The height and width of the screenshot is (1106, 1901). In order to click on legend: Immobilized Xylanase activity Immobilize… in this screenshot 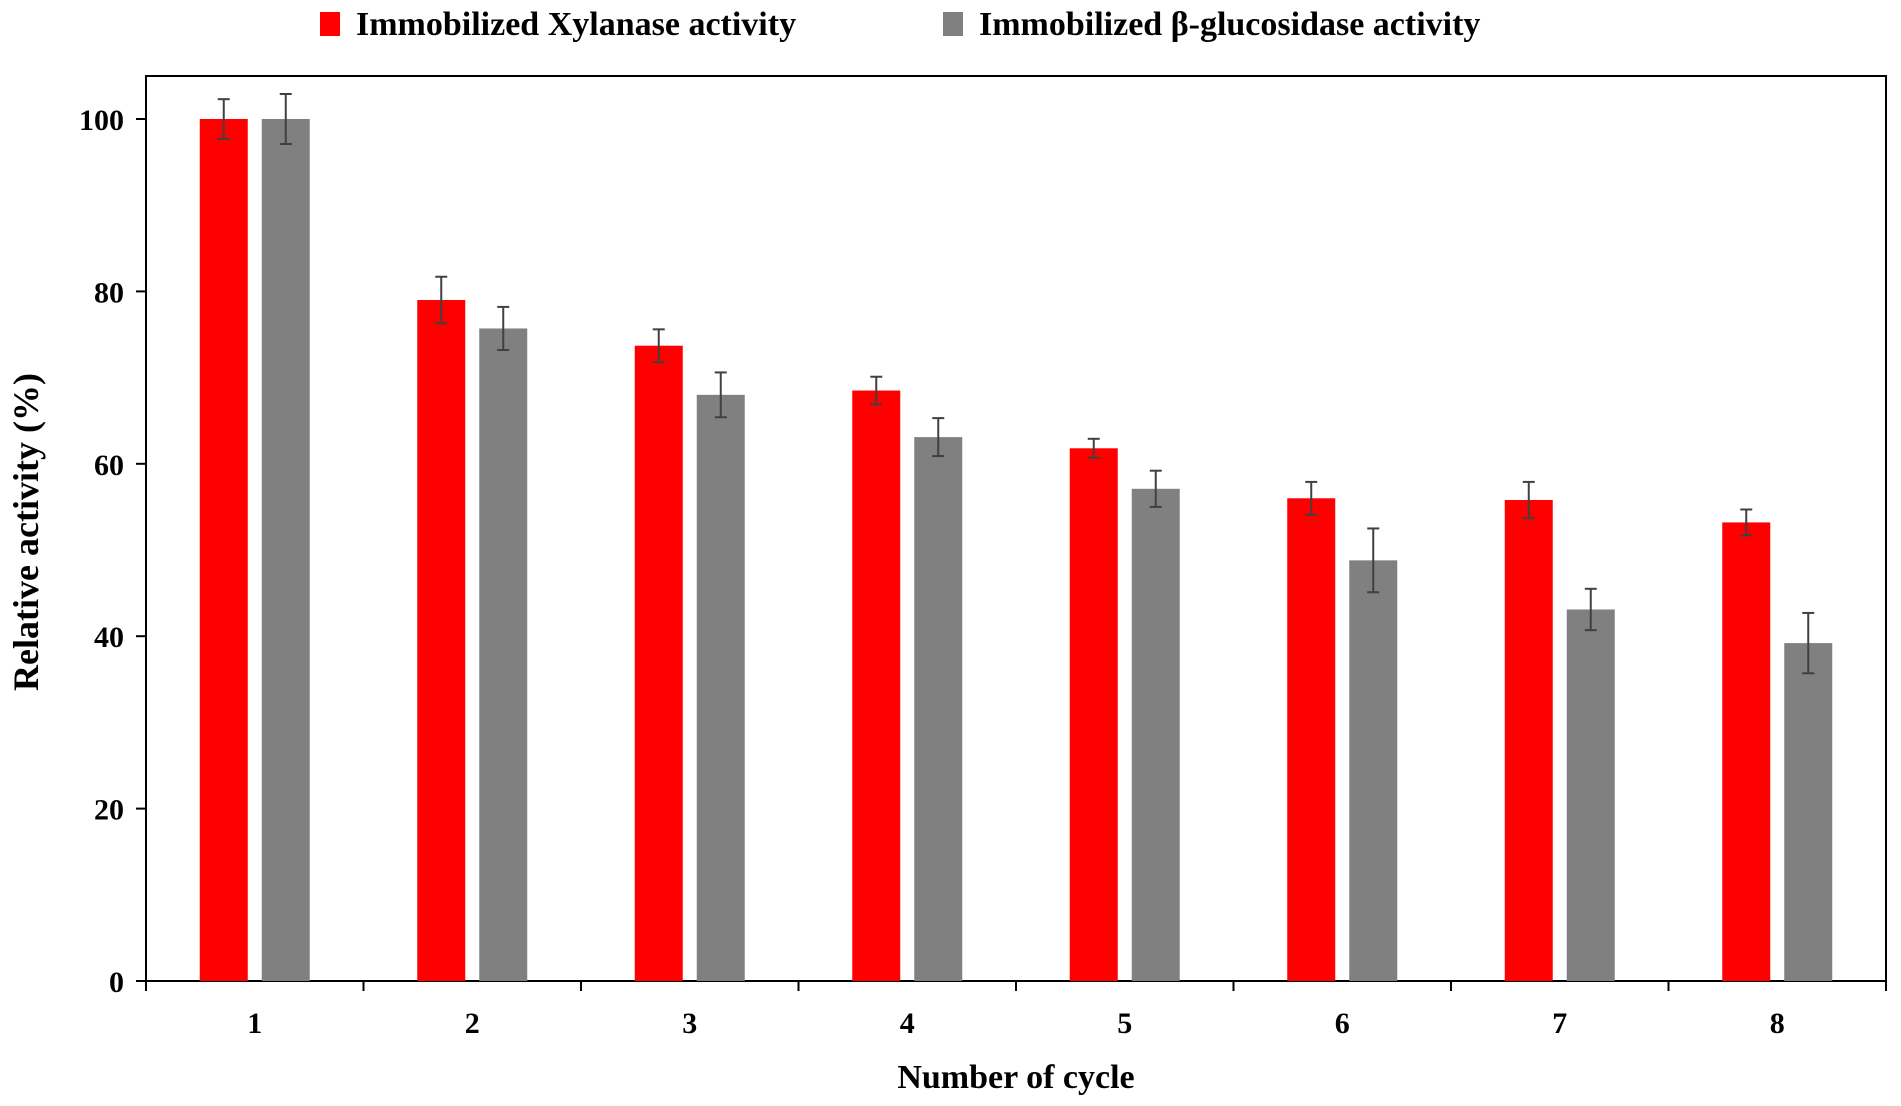, I will do `click(900, 24)`.